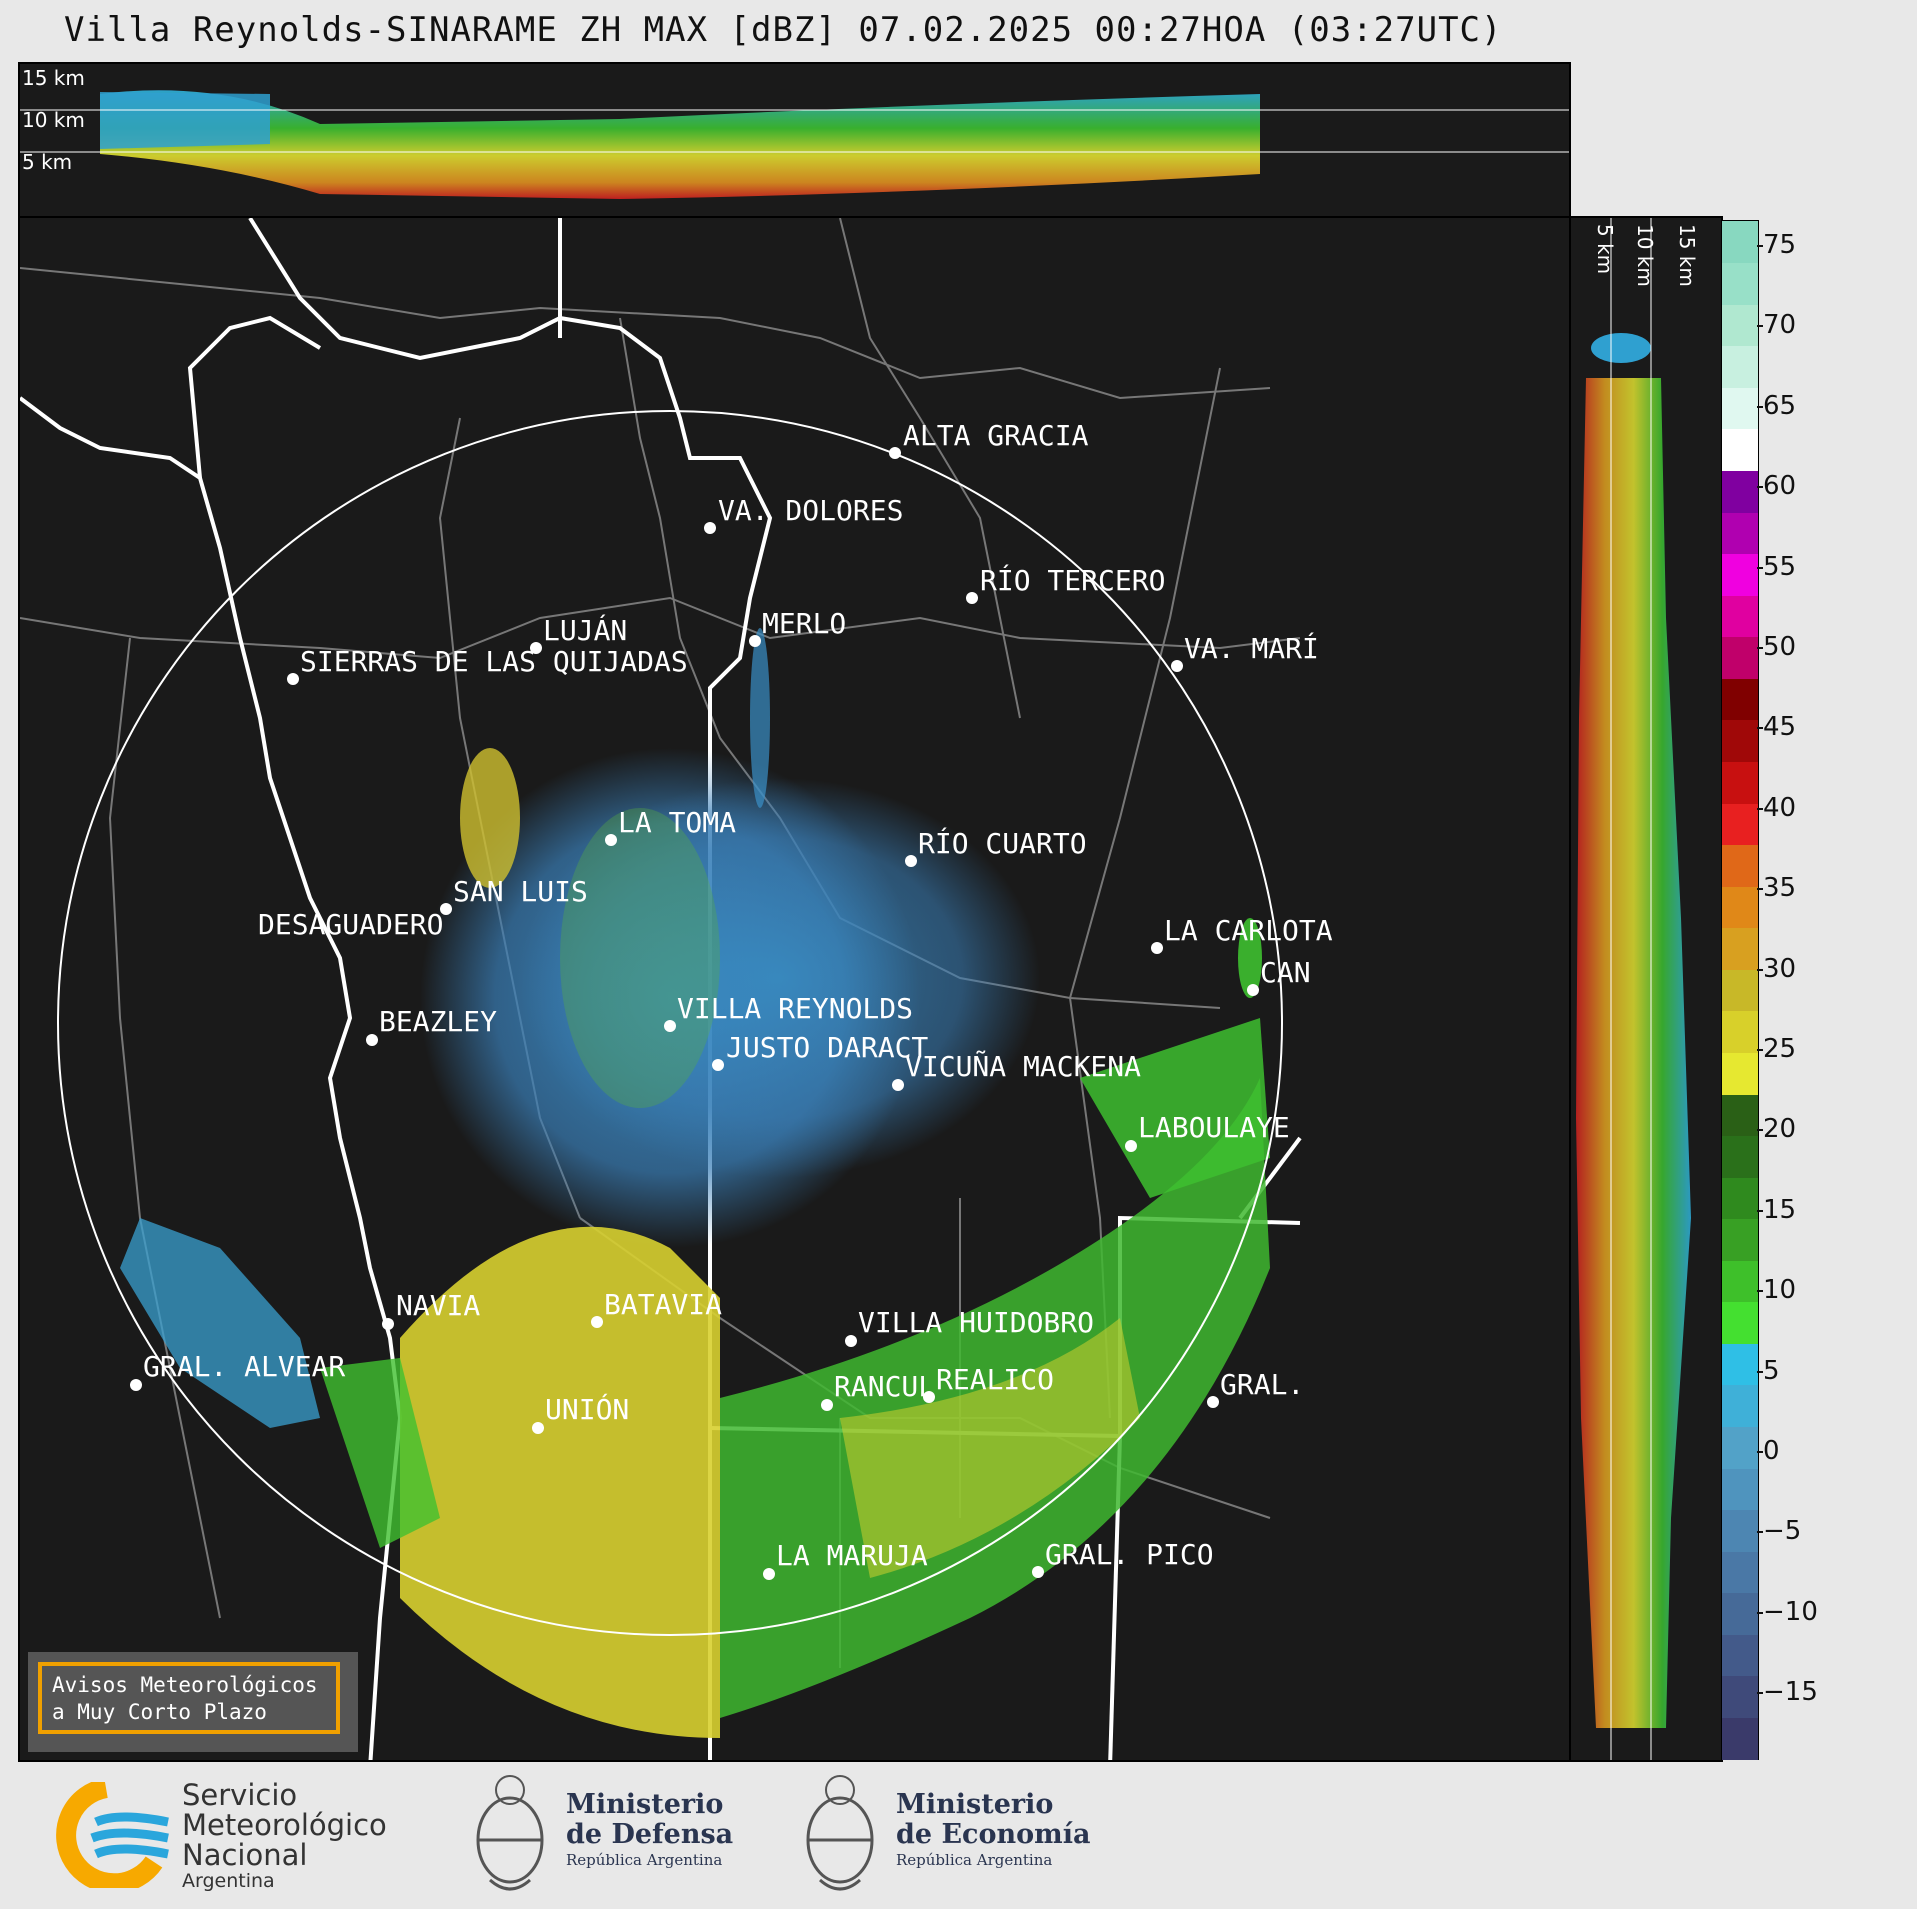 The height and width of the screenshot is (1909, 1917). I want to click on city-label-gral-alvear: GRAL. ALVEAR, so click(244, 1366).